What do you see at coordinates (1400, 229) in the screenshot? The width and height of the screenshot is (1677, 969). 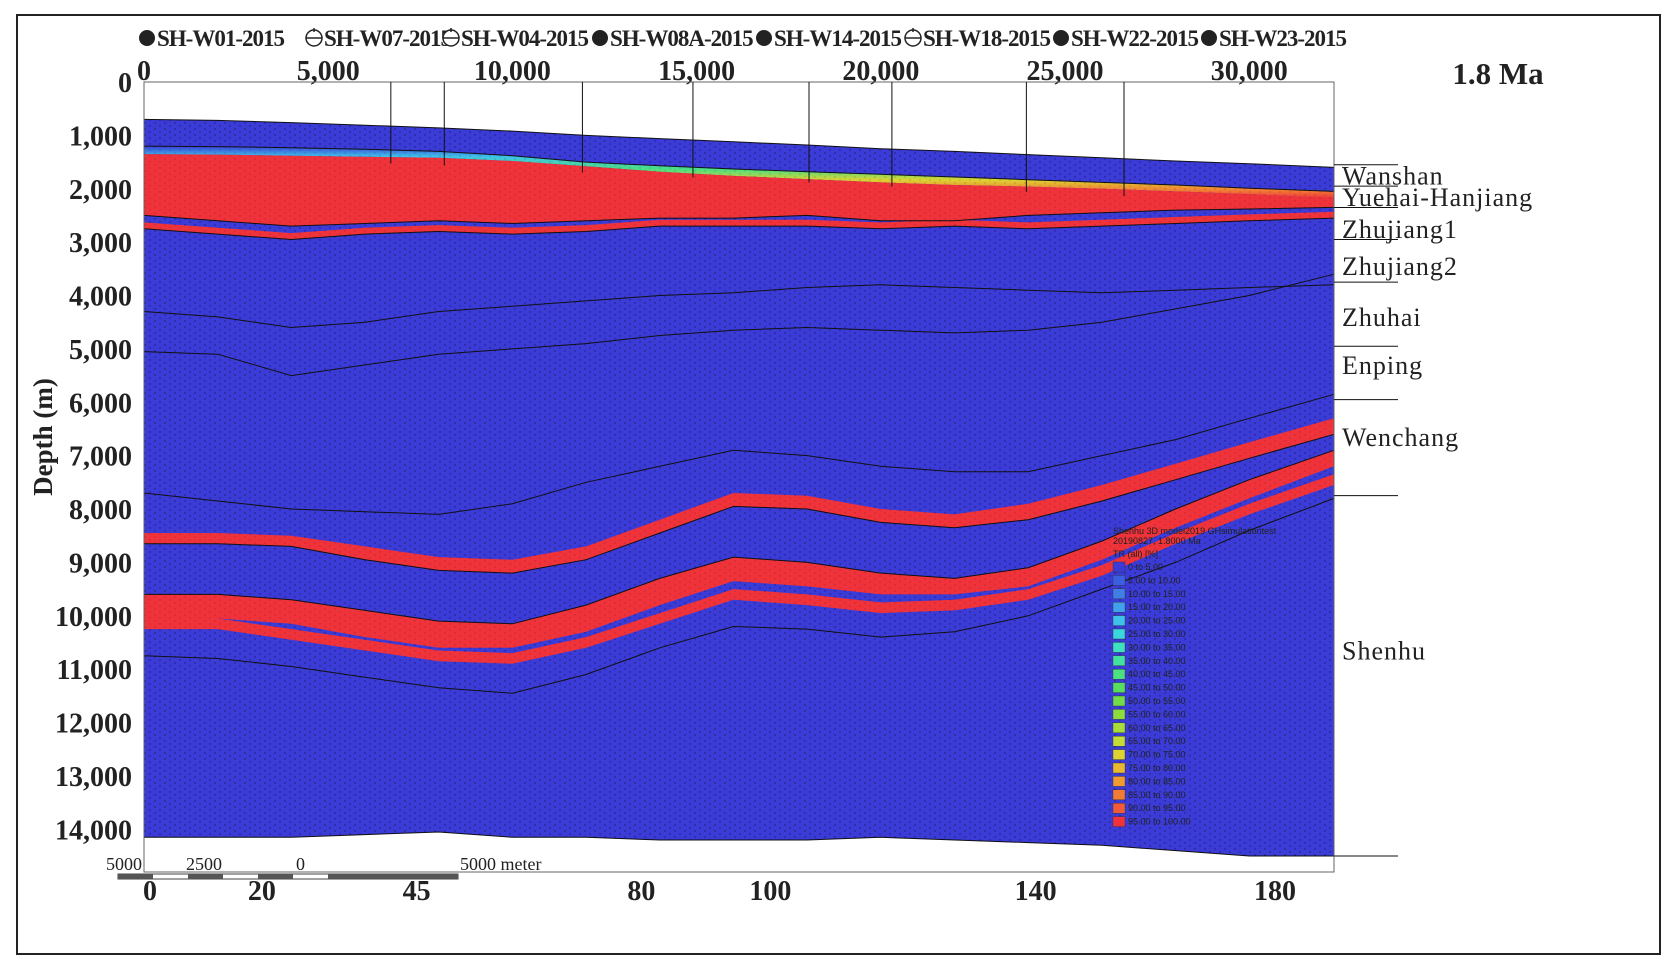 I see `formation-label: Zhujiang1` at bounding box center [1400, 229].